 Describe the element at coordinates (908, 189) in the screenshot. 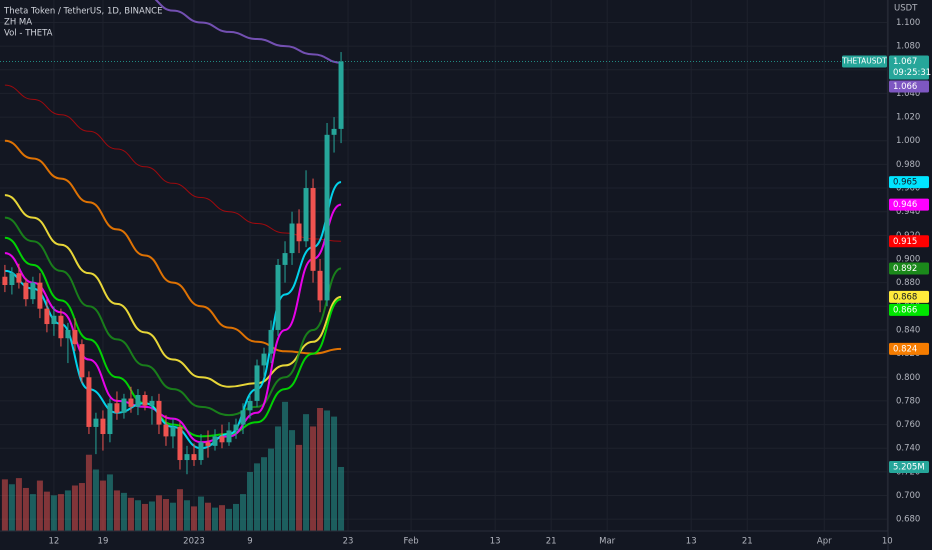

I see `y-tick-label: 0.960` at that location.